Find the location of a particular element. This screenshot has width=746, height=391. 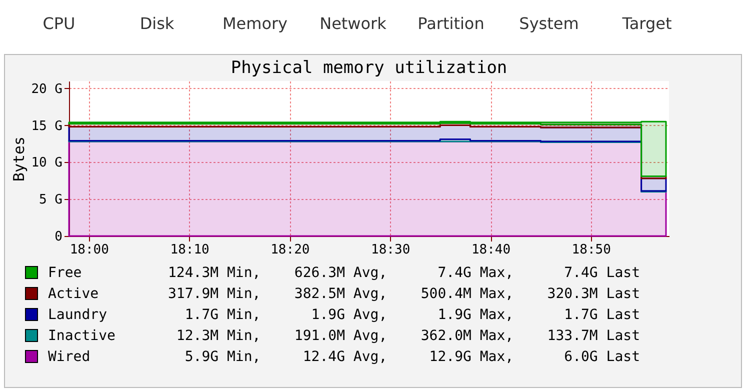

legend-label: Free is located at coordinates (65, 272).